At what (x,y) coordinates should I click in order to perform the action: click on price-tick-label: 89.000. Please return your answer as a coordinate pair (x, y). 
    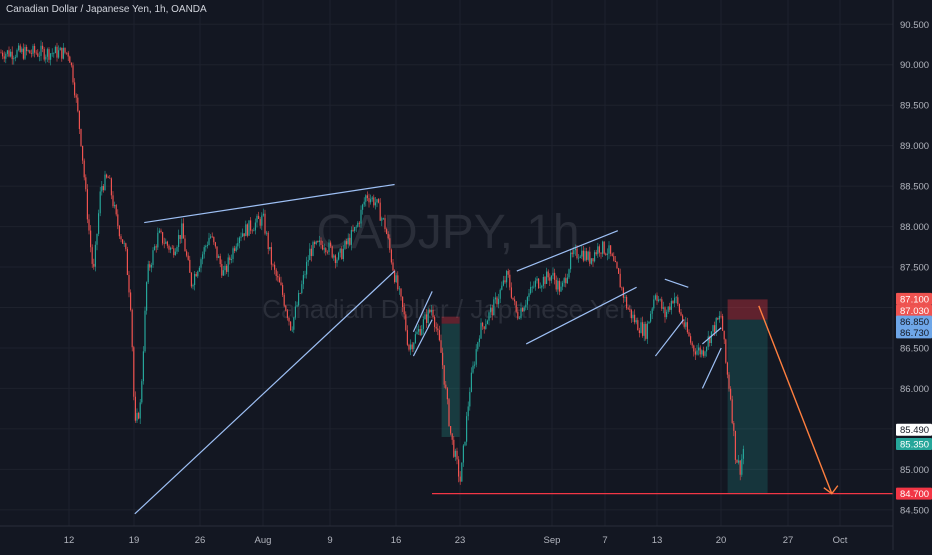
    Looking at the image, I should click on (914, 146).